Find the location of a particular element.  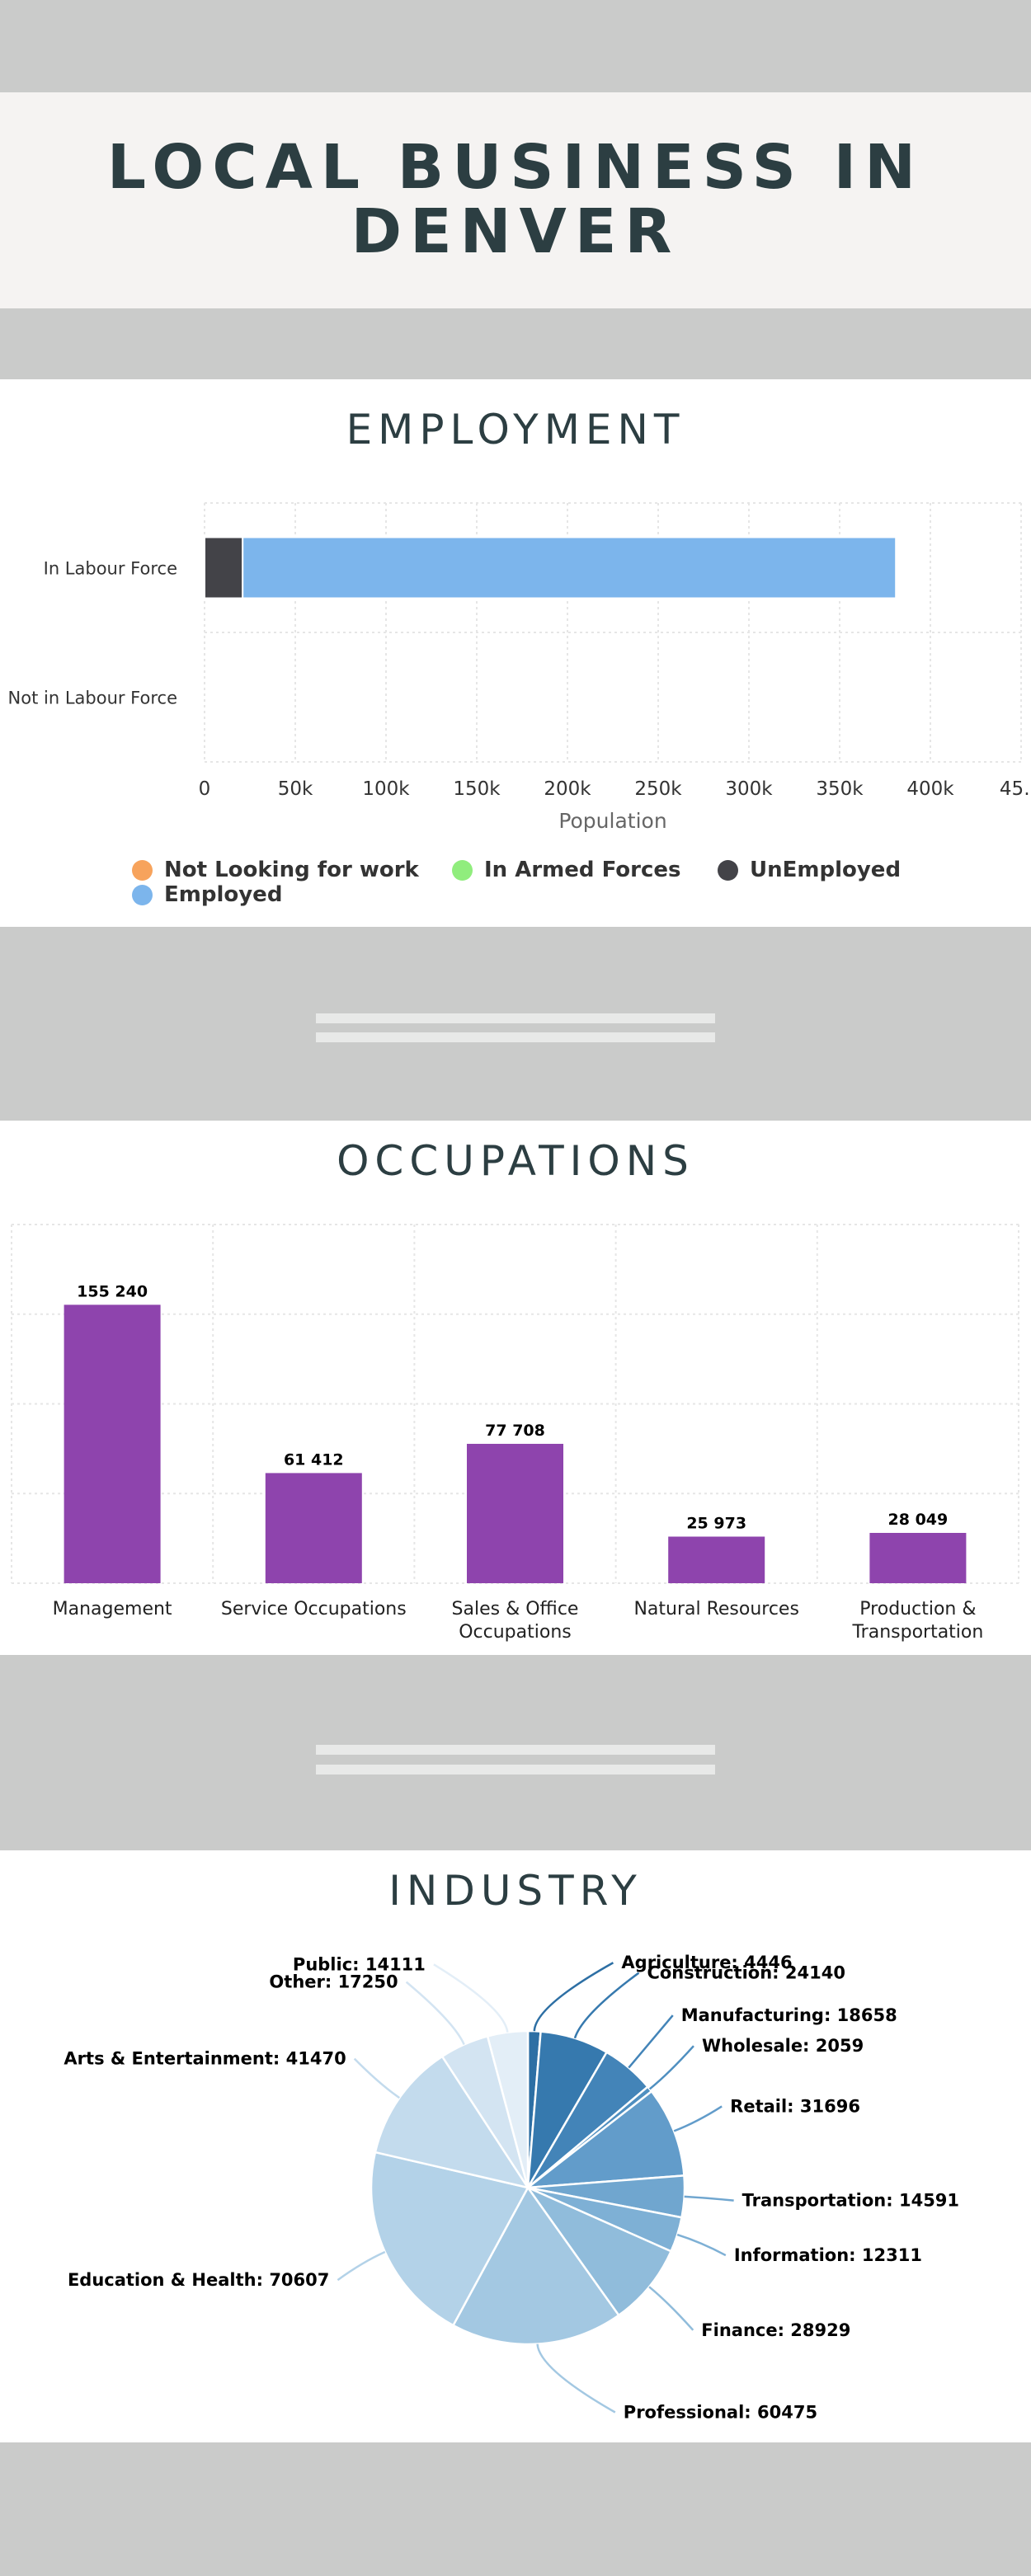

pie-slice-label: Wholesale: 2059 is located at coordinates (783, 2046).